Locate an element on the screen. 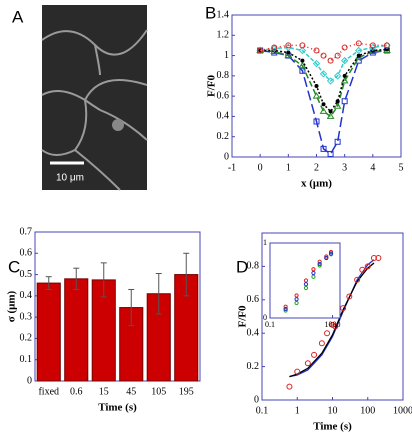 This screenshot has width=412, height=434. x-tick-label: 1000 is located at coordinates (333, 324).